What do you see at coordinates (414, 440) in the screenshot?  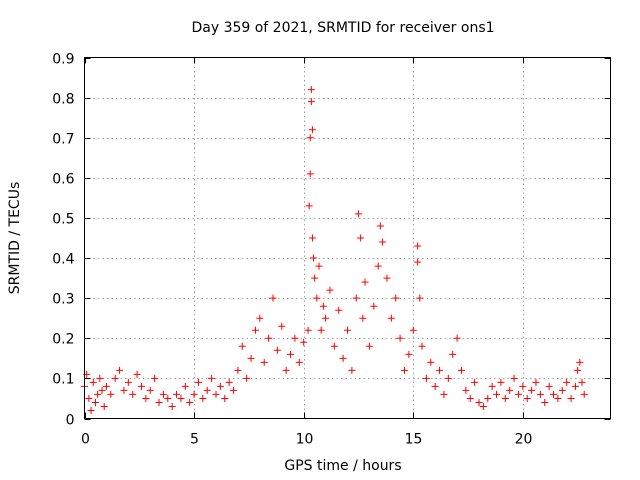 I see `x-tick-label: 15` at bounding box center [414, 440].